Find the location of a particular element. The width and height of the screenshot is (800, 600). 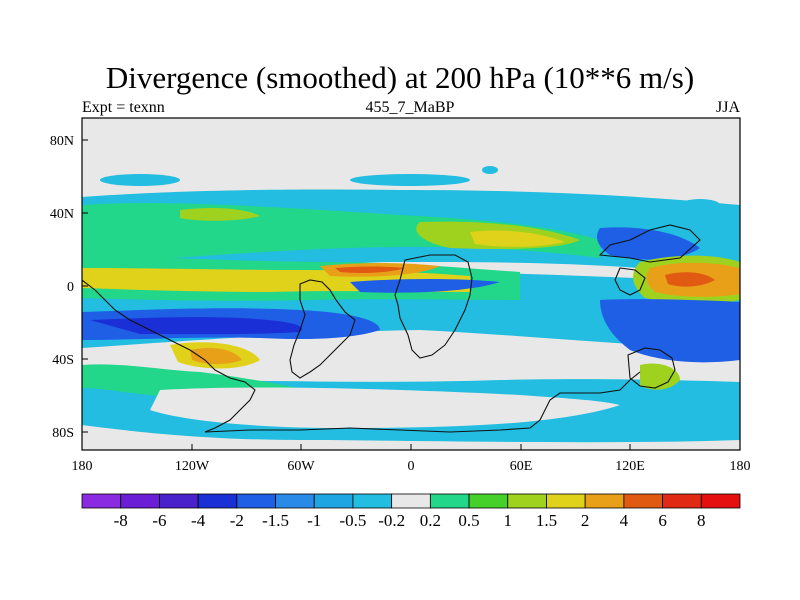

run-label: 455_7_MaBP is located at coordinates (410, 107).